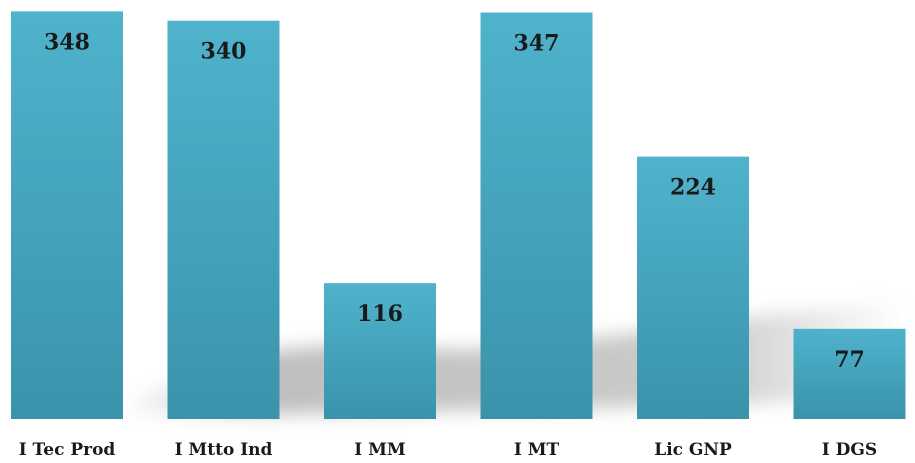 The image size is (915, 463). I want to click on bar-i-mtto-ind, so click(223, 219).